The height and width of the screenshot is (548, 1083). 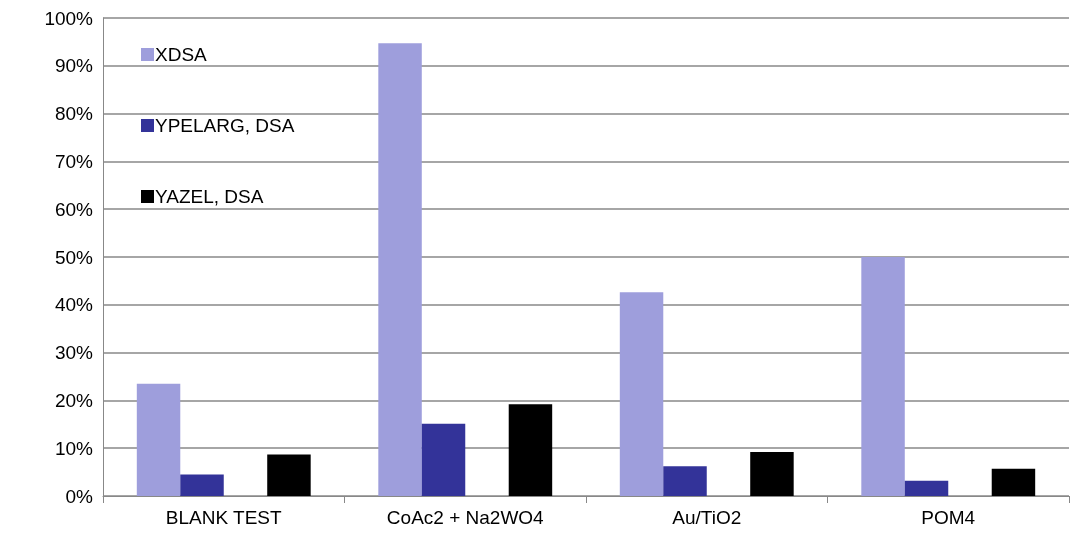 I want to click on y-tick-label: 80%, so click(x=74, y=114).